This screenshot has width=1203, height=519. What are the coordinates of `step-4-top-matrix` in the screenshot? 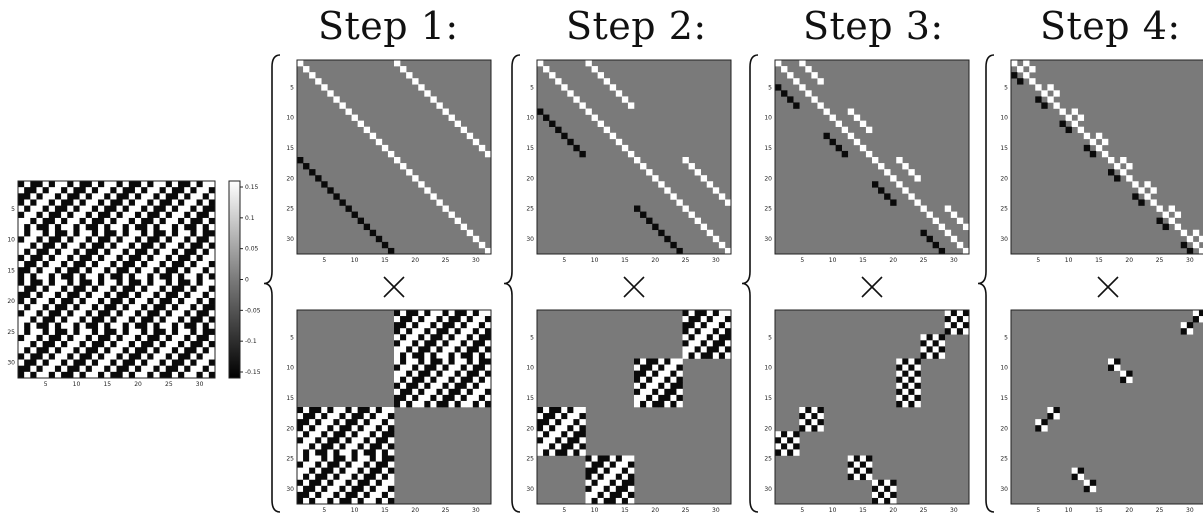 It's located at (1106, 157).